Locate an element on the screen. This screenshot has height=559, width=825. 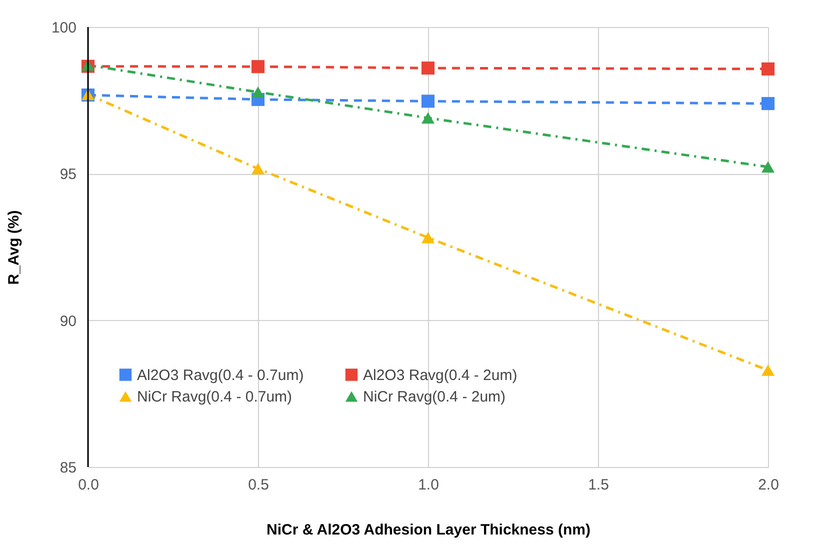
x-tick-label: 1.0 is located at coordinates (428, 485).